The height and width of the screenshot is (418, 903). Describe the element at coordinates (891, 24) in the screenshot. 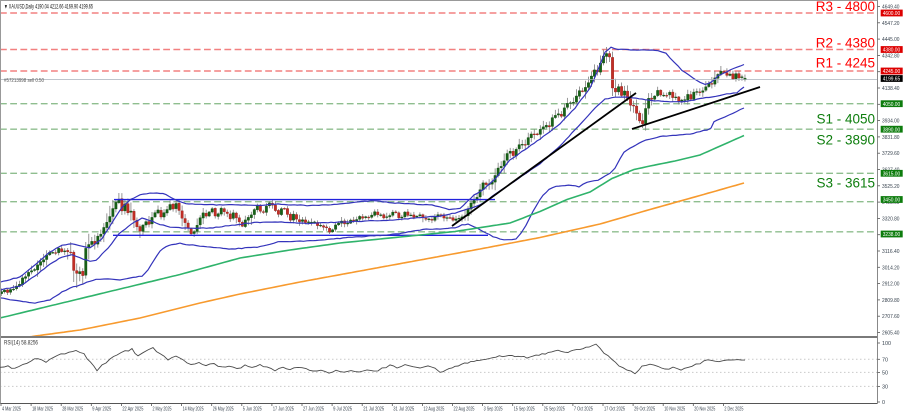

I see `svg-text: 4547.20` at that location.